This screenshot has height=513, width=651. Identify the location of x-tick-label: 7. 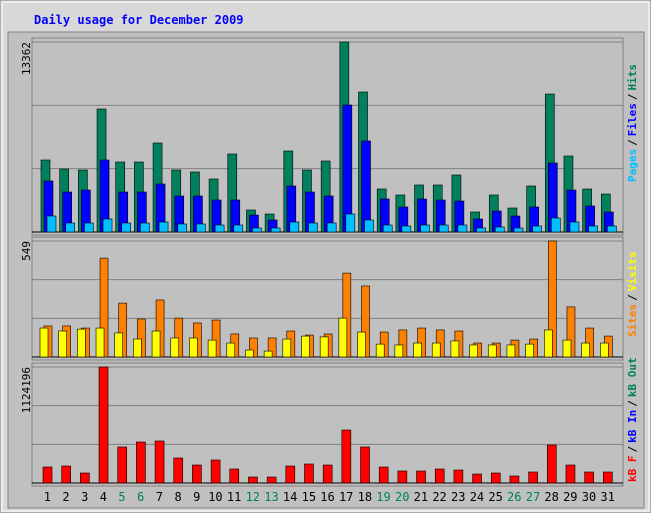
(159, 497).